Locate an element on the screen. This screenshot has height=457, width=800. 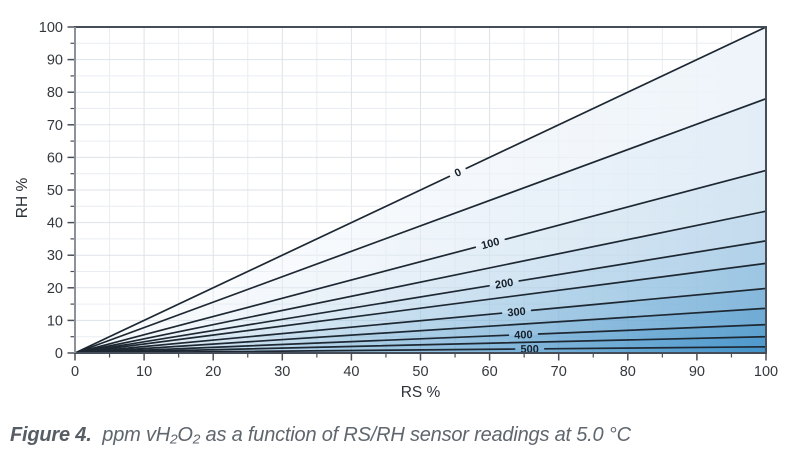
x-tick-label: 70 is located at coordinates (559, 372).